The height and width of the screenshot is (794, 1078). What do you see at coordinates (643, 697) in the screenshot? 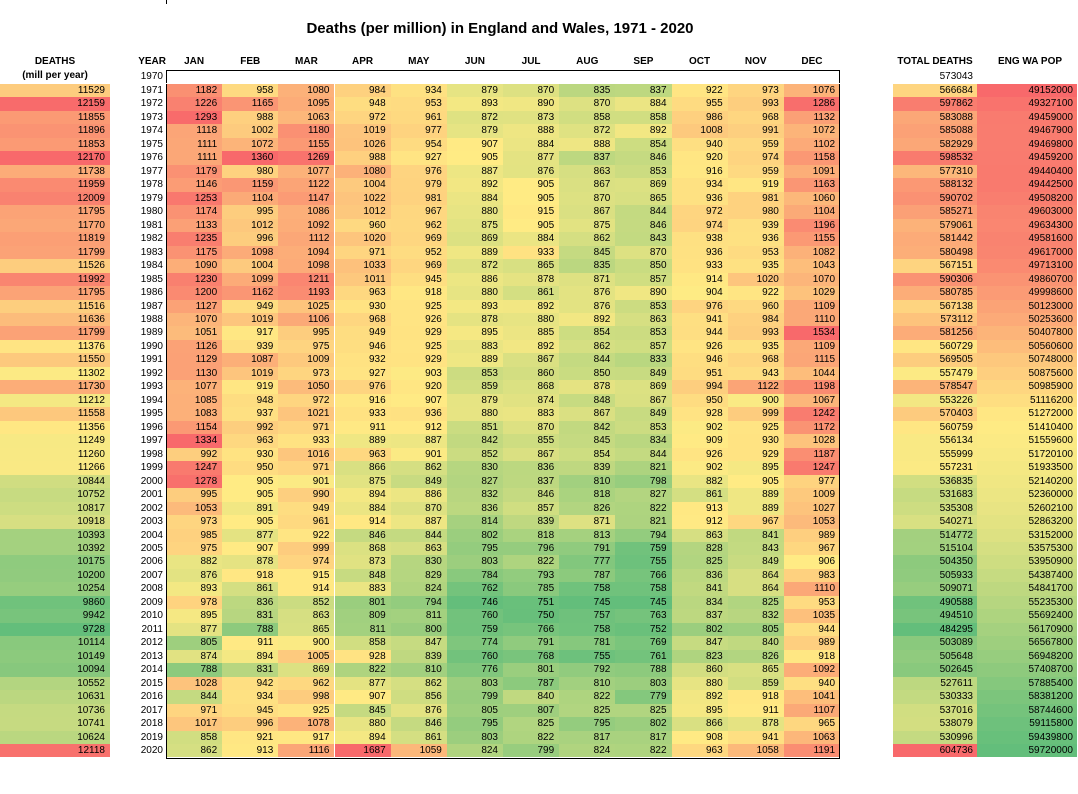
I see `month-cell-sep: 779` at bounding box center [643, 697].